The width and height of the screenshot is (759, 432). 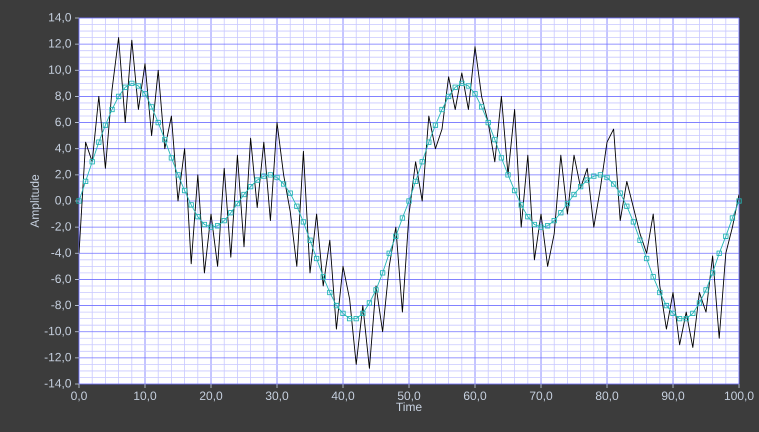 I want to click on y-tick-label: -12,0, so click(x=58, y=357).